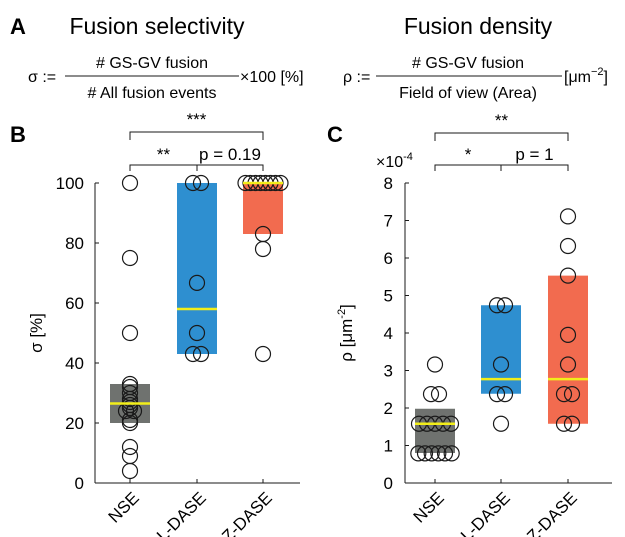 The height and width of the screenshot is (537, 625). Describe the element at coordinates (346, 340) in the screenshot. I see `chart-c-ylabel-main: ρ [μm` at that location.